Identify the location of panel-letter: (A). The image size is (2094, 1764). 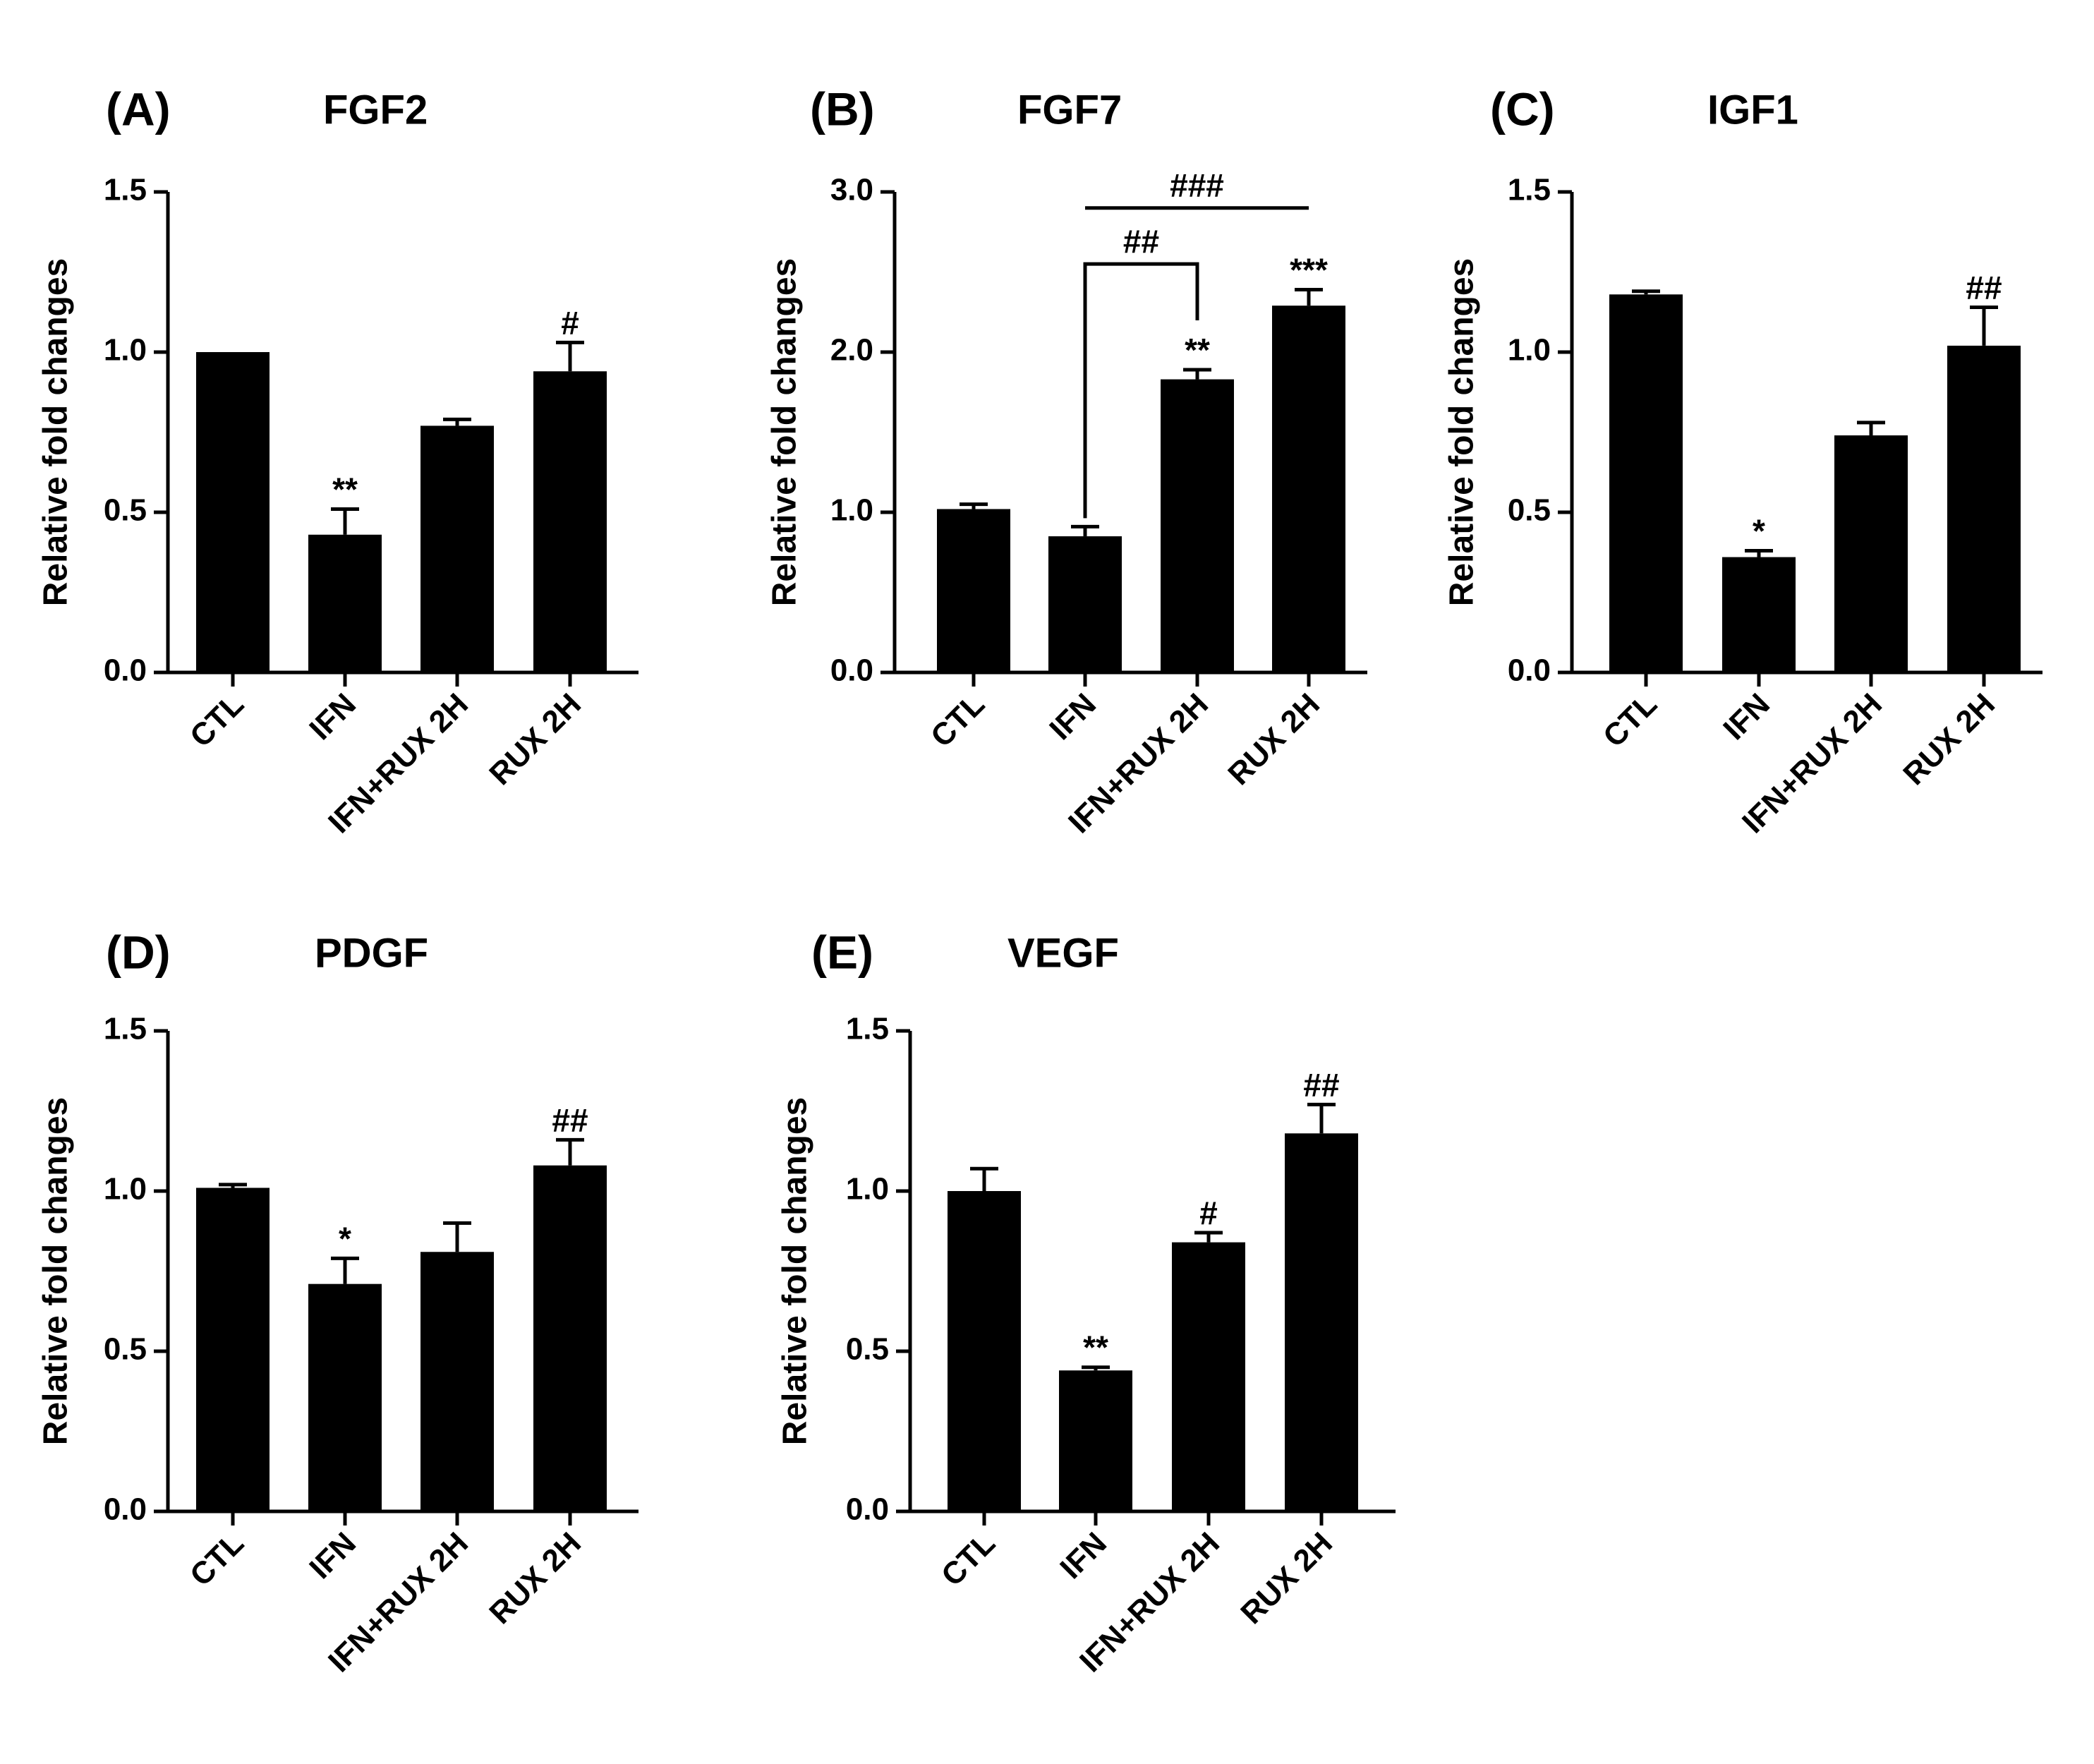
(138, 109).